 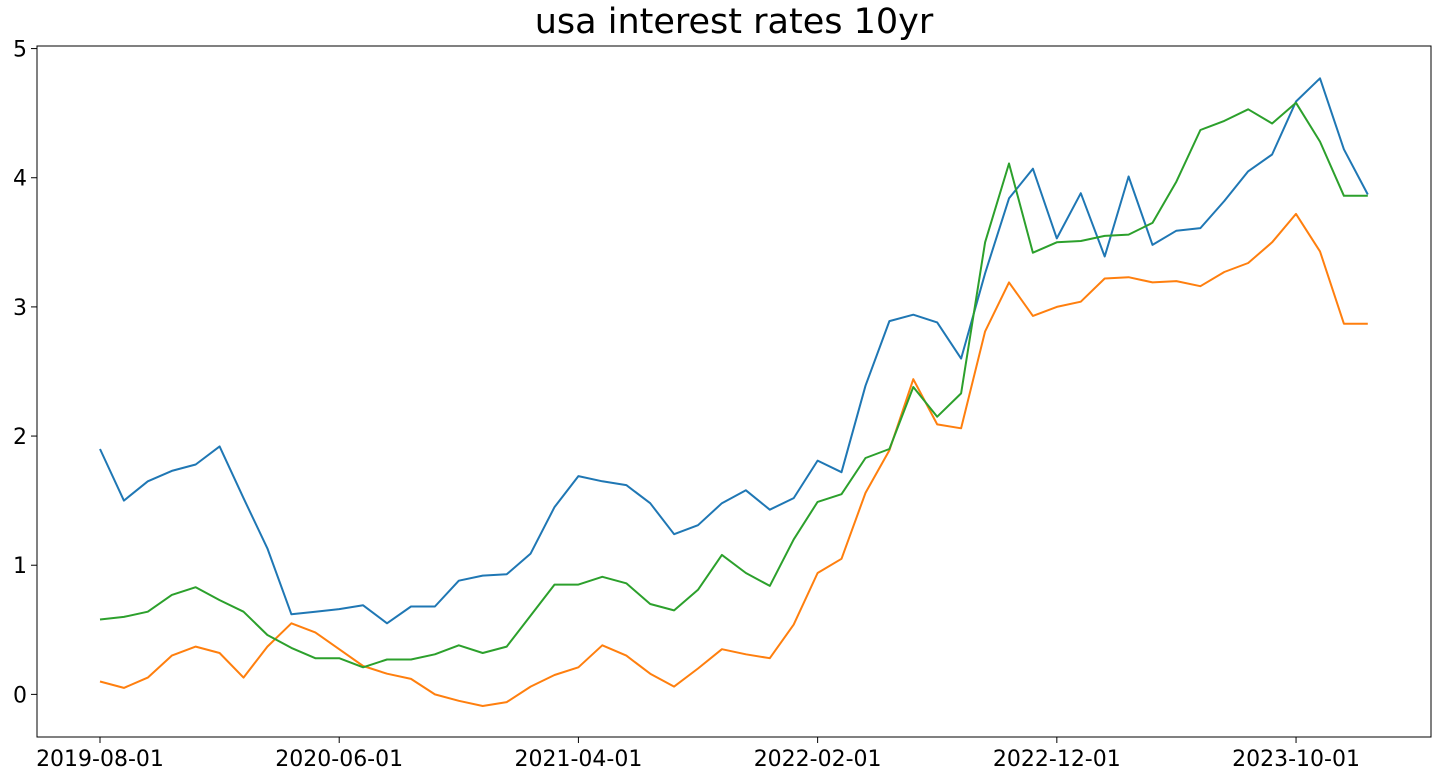 What do you see at coordinates (20, 437) in the screenshot?
I see `y-tick-label: 2` at bounding box center [20, 437].